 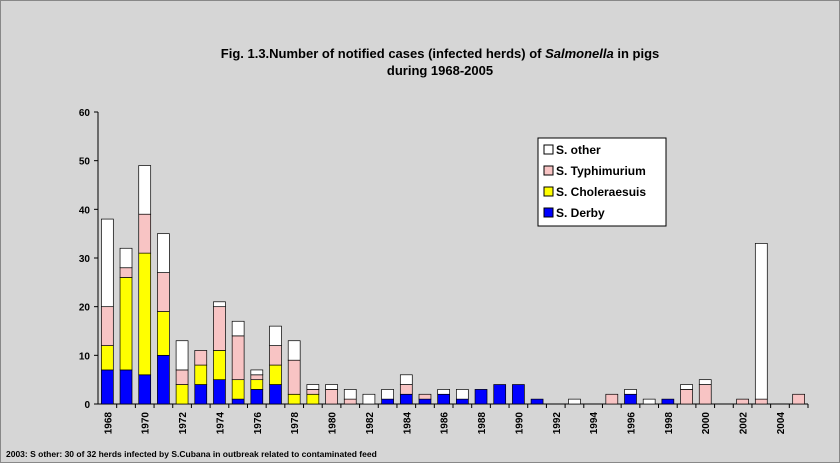 What do you see at coordinates (85, 259) in the screenshot?
I see `y-tick-label: 30` at bounding box center [85, 259].